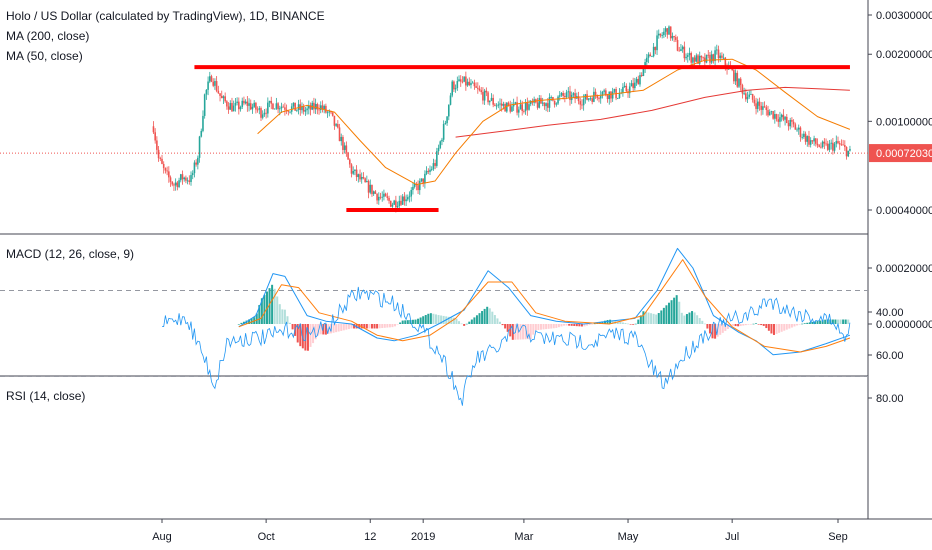 Image resolution: width=932 pixels, height=550 pixels. I want to click on rsi-tick-label: 80.00, so click(890, 399).